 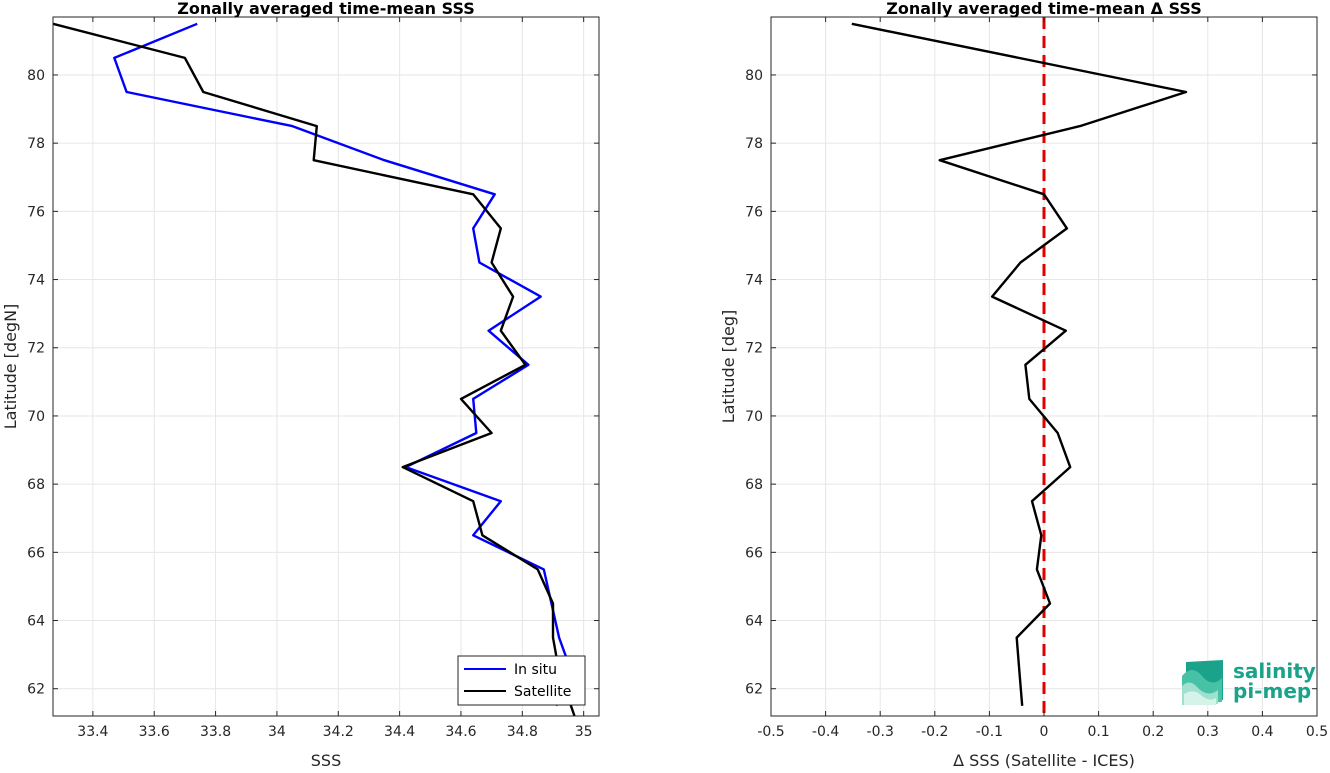 I want to click on left-y-axis-label: Latitude [degN], so click(x=10, y=367).